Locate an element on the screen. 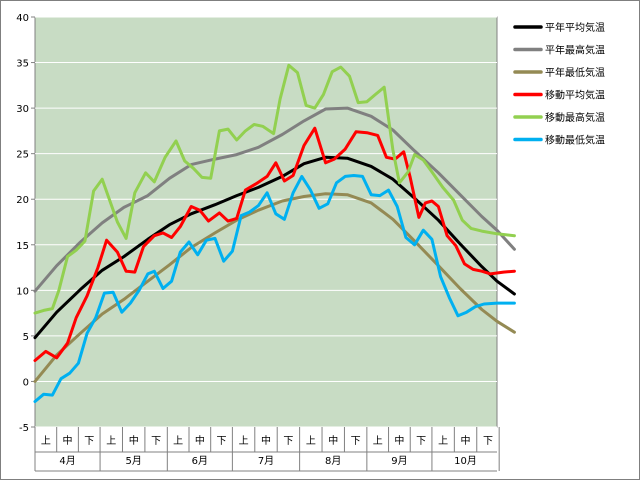 This screenshot has width=640, height=480. x-month-label: 10月 is located at coordinates (465, 461).